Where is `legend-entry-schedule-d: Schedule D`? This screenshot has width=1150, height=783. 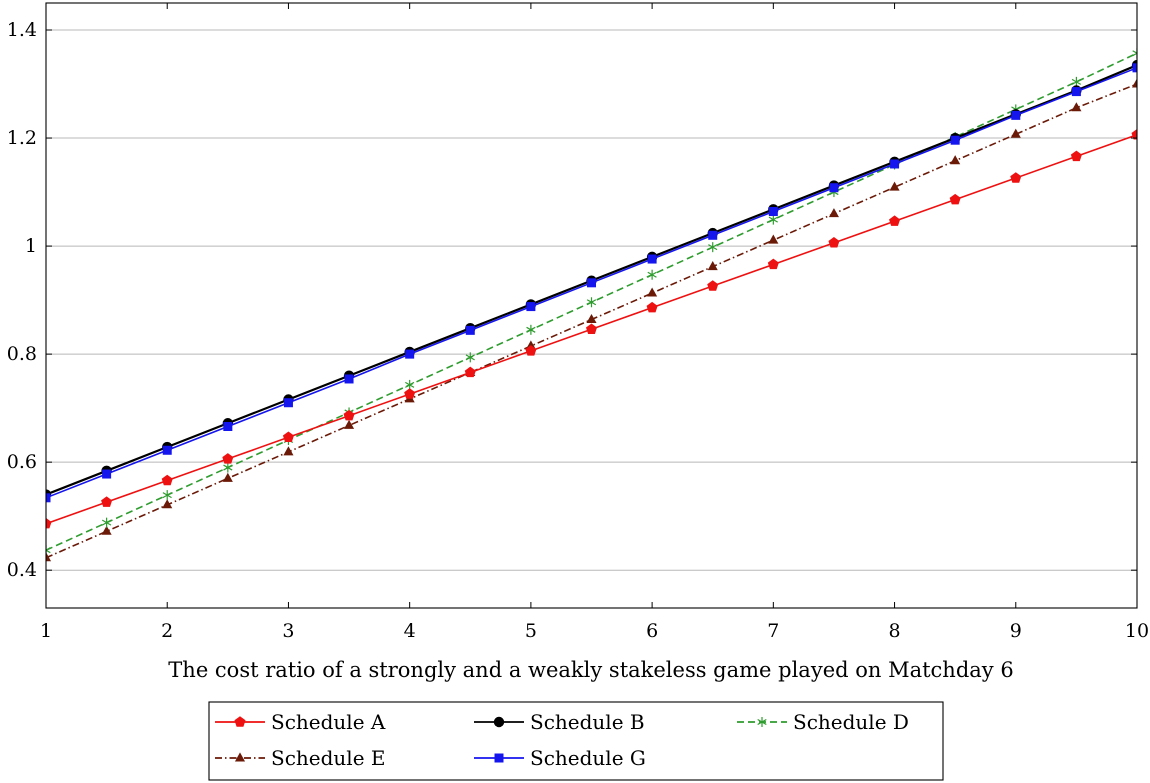 legend-entry-schedule-d: Schedule D is located at coordinates (823, 722).